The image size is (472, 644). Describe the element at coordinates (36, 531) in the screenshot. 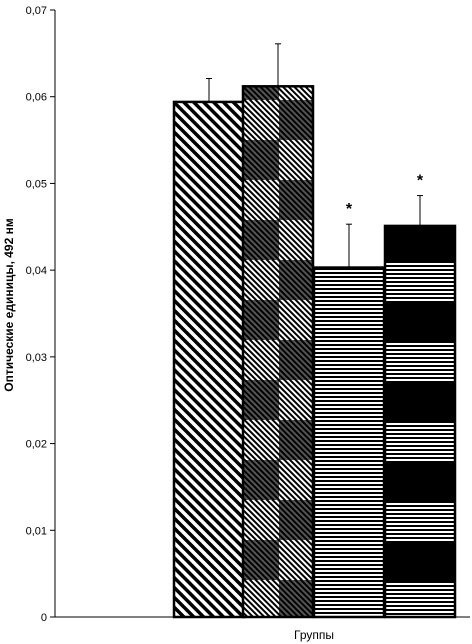

I see `y-tick-label: 0,01` at that location.